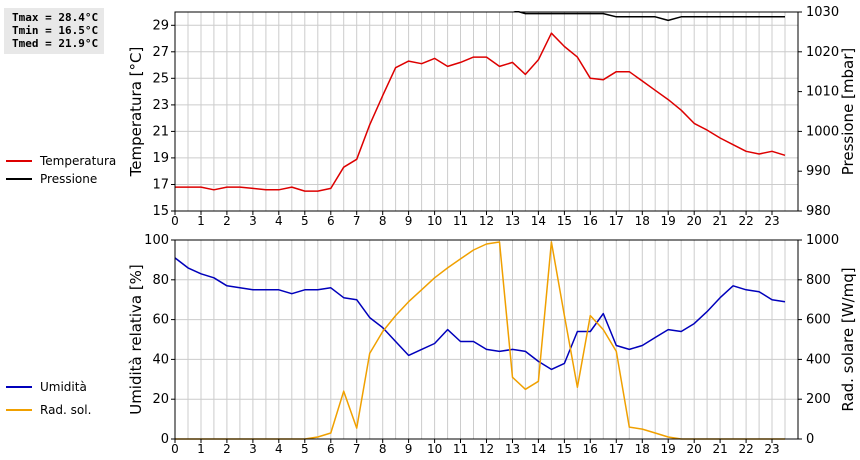 The width and height of the screenshot is (860, 460). What do you see at coordinates (160, 25) in the screenshot?
I see `y-tick-label: 29` at bounding box center [160, 25].